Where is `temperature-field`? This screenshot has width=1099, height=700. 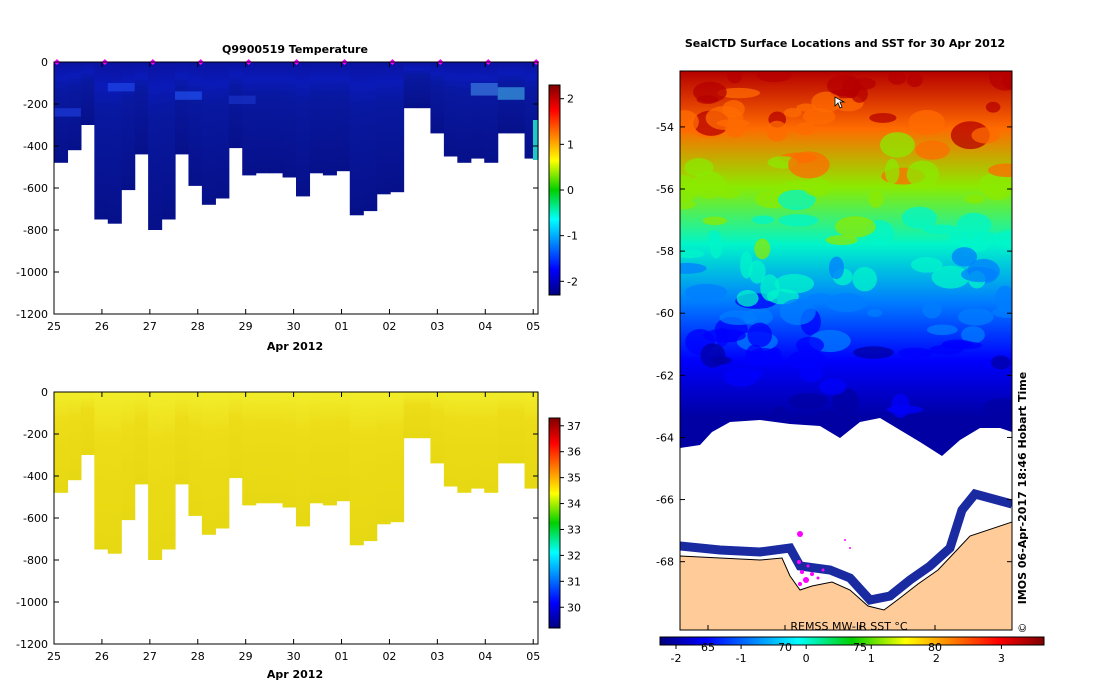 temperature-field is located at coordinates (296, 146).